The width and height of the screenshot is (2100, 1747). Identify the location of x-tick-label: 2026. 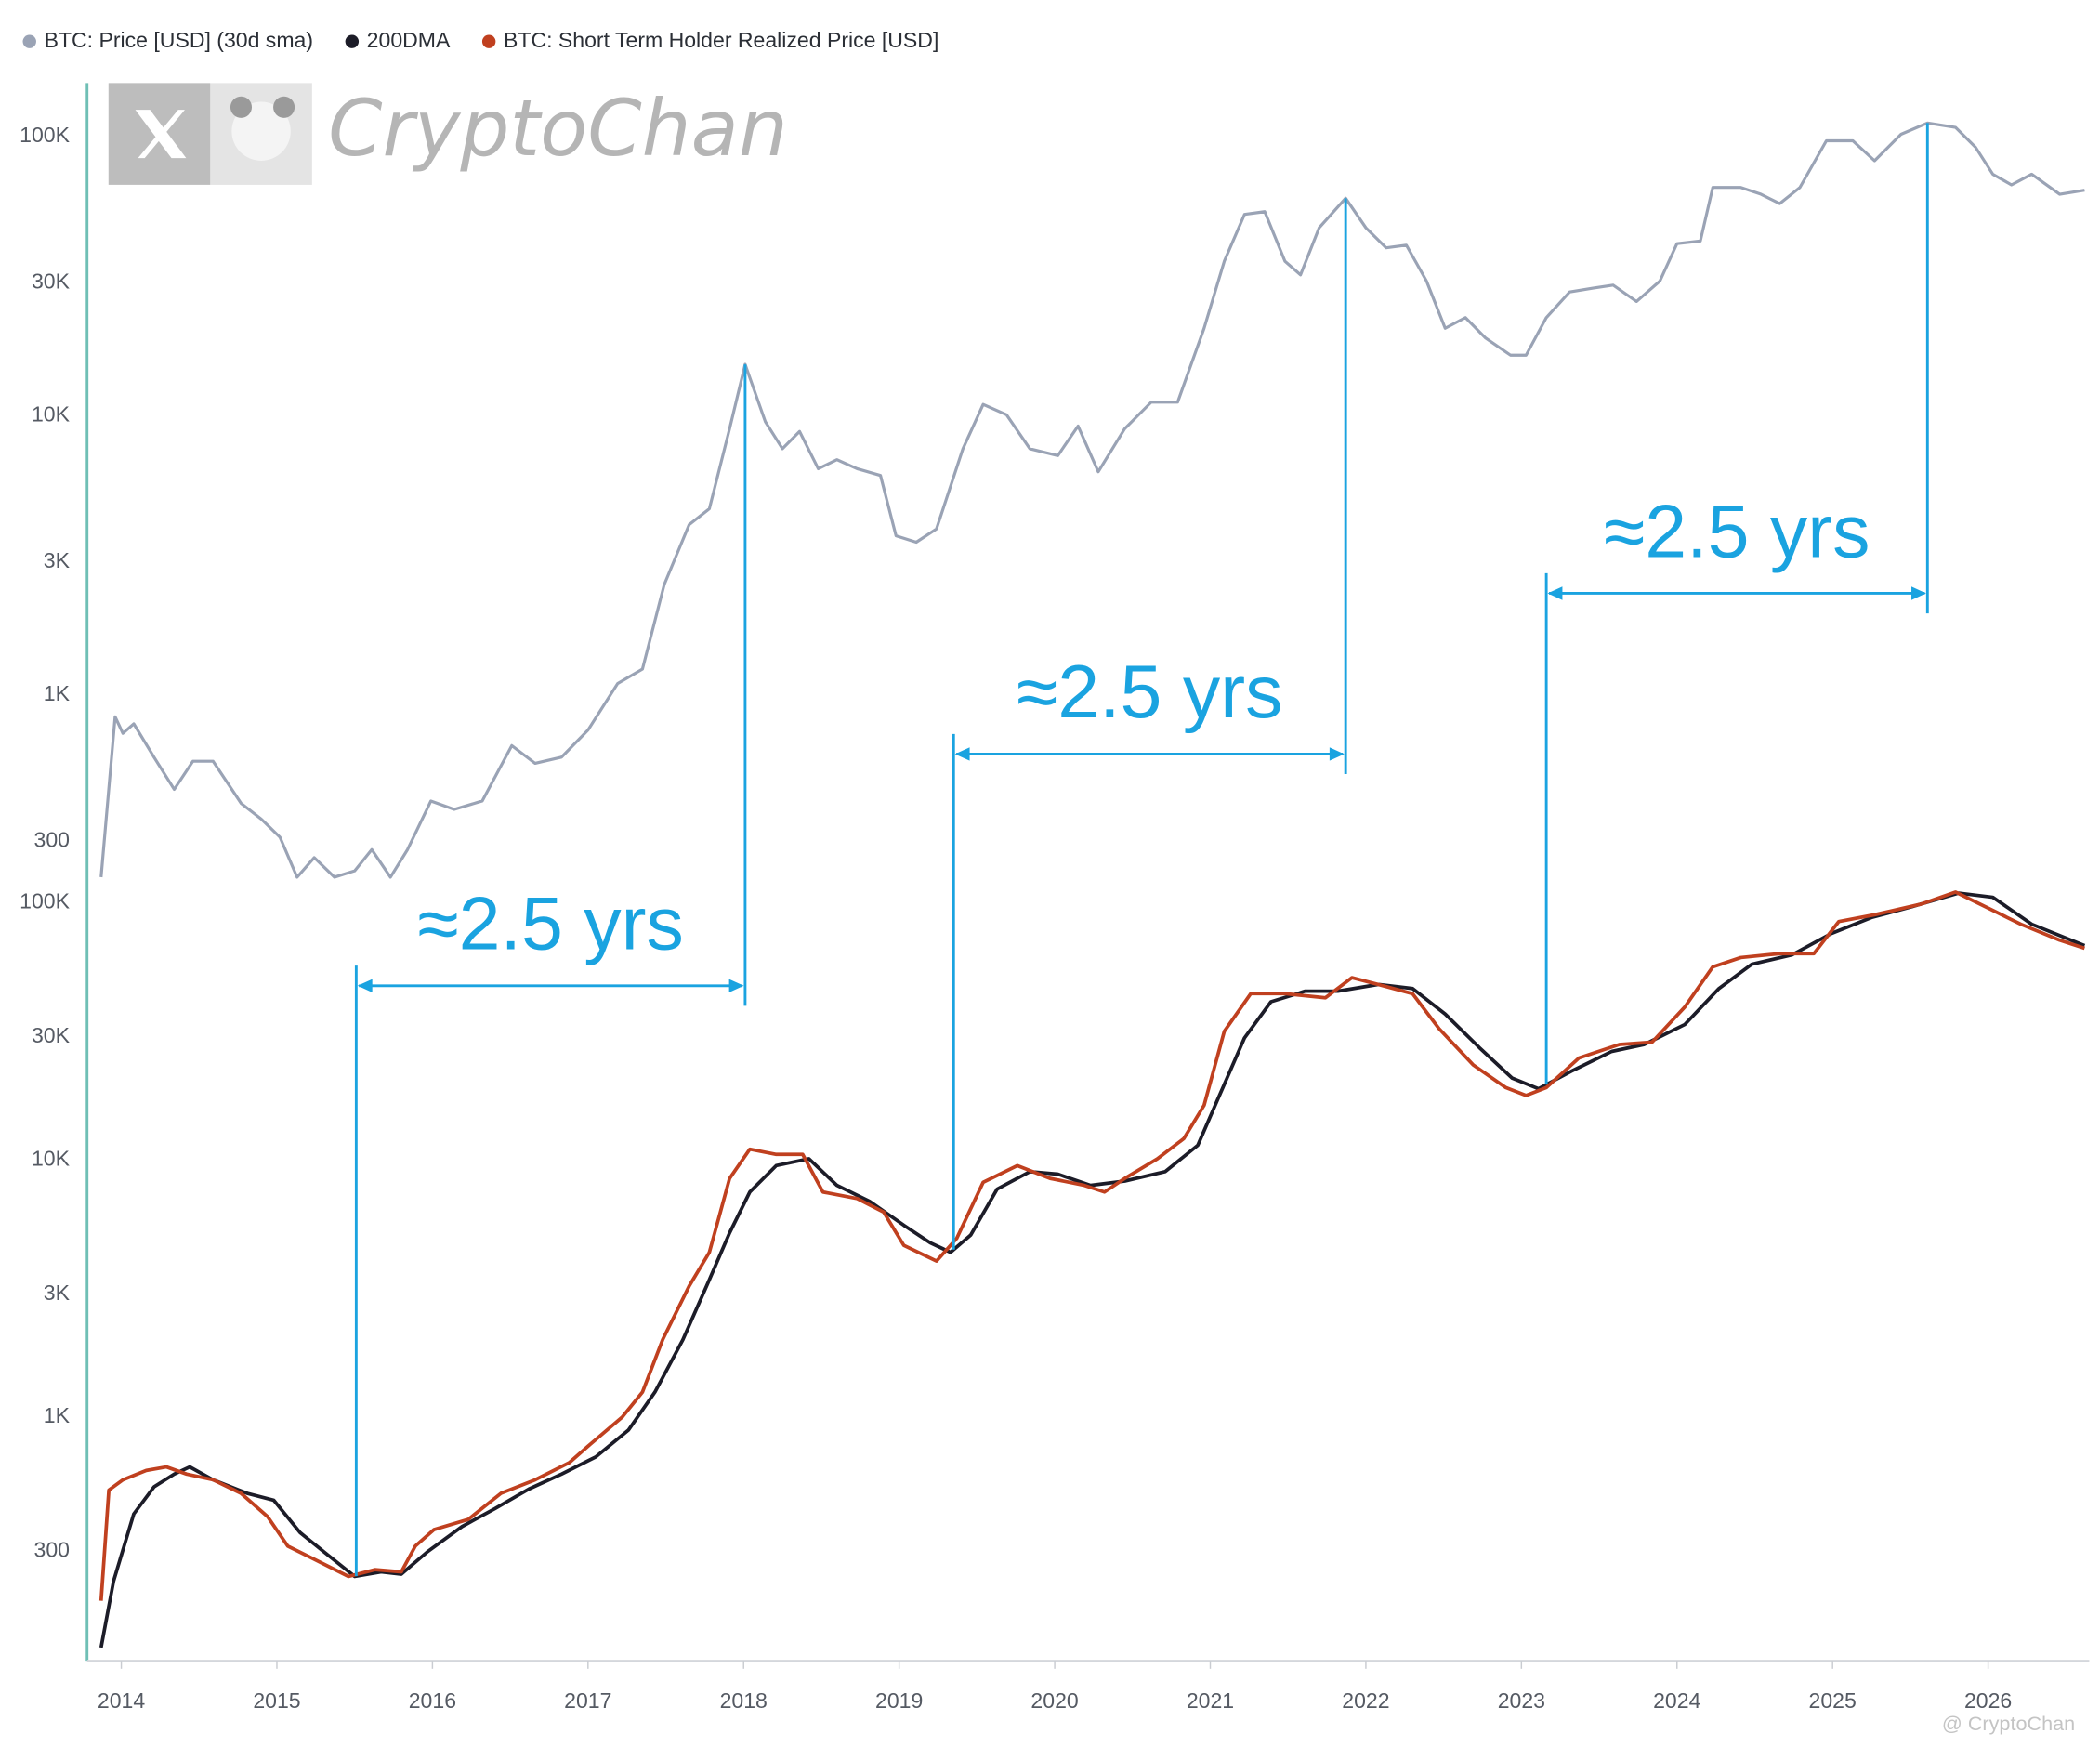
(1988, 1700).